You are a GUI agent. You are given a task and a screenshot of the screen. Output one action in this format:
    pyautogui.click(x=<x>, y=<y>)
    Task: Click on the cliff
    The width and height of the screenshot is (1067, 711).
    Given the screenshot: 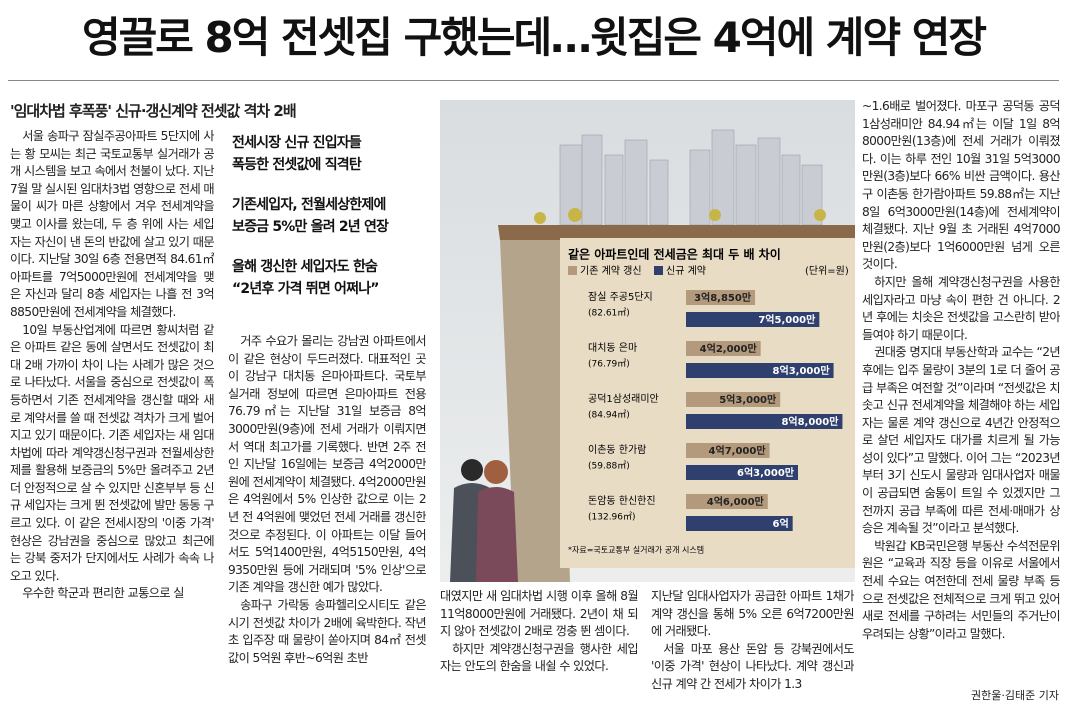 What is the action you would take?
    pyautogui.click(x=535, y=411)
    